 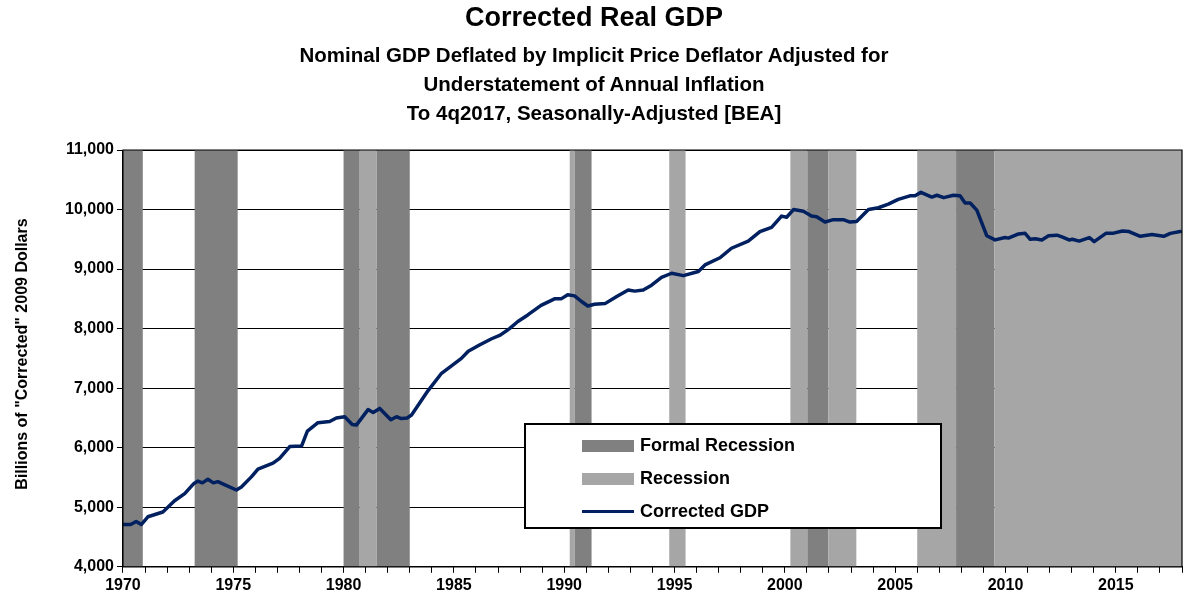 What do you see at coordinates (123, 584) in the screenshot?
I see `x-tick-label: 1970` at bounding box center [123, 584].